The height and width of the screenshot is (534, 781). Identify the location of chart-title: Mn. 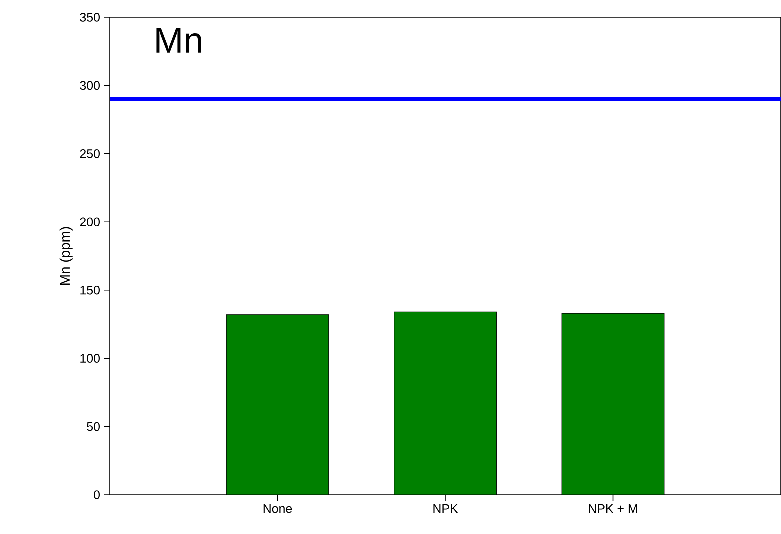
(179, 40).